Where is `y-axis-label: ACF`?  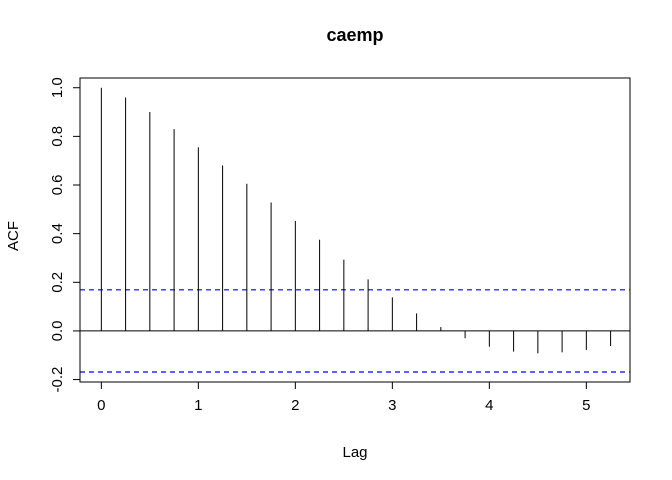
y-axis-label: ACF is located at coordinates (13, 236).